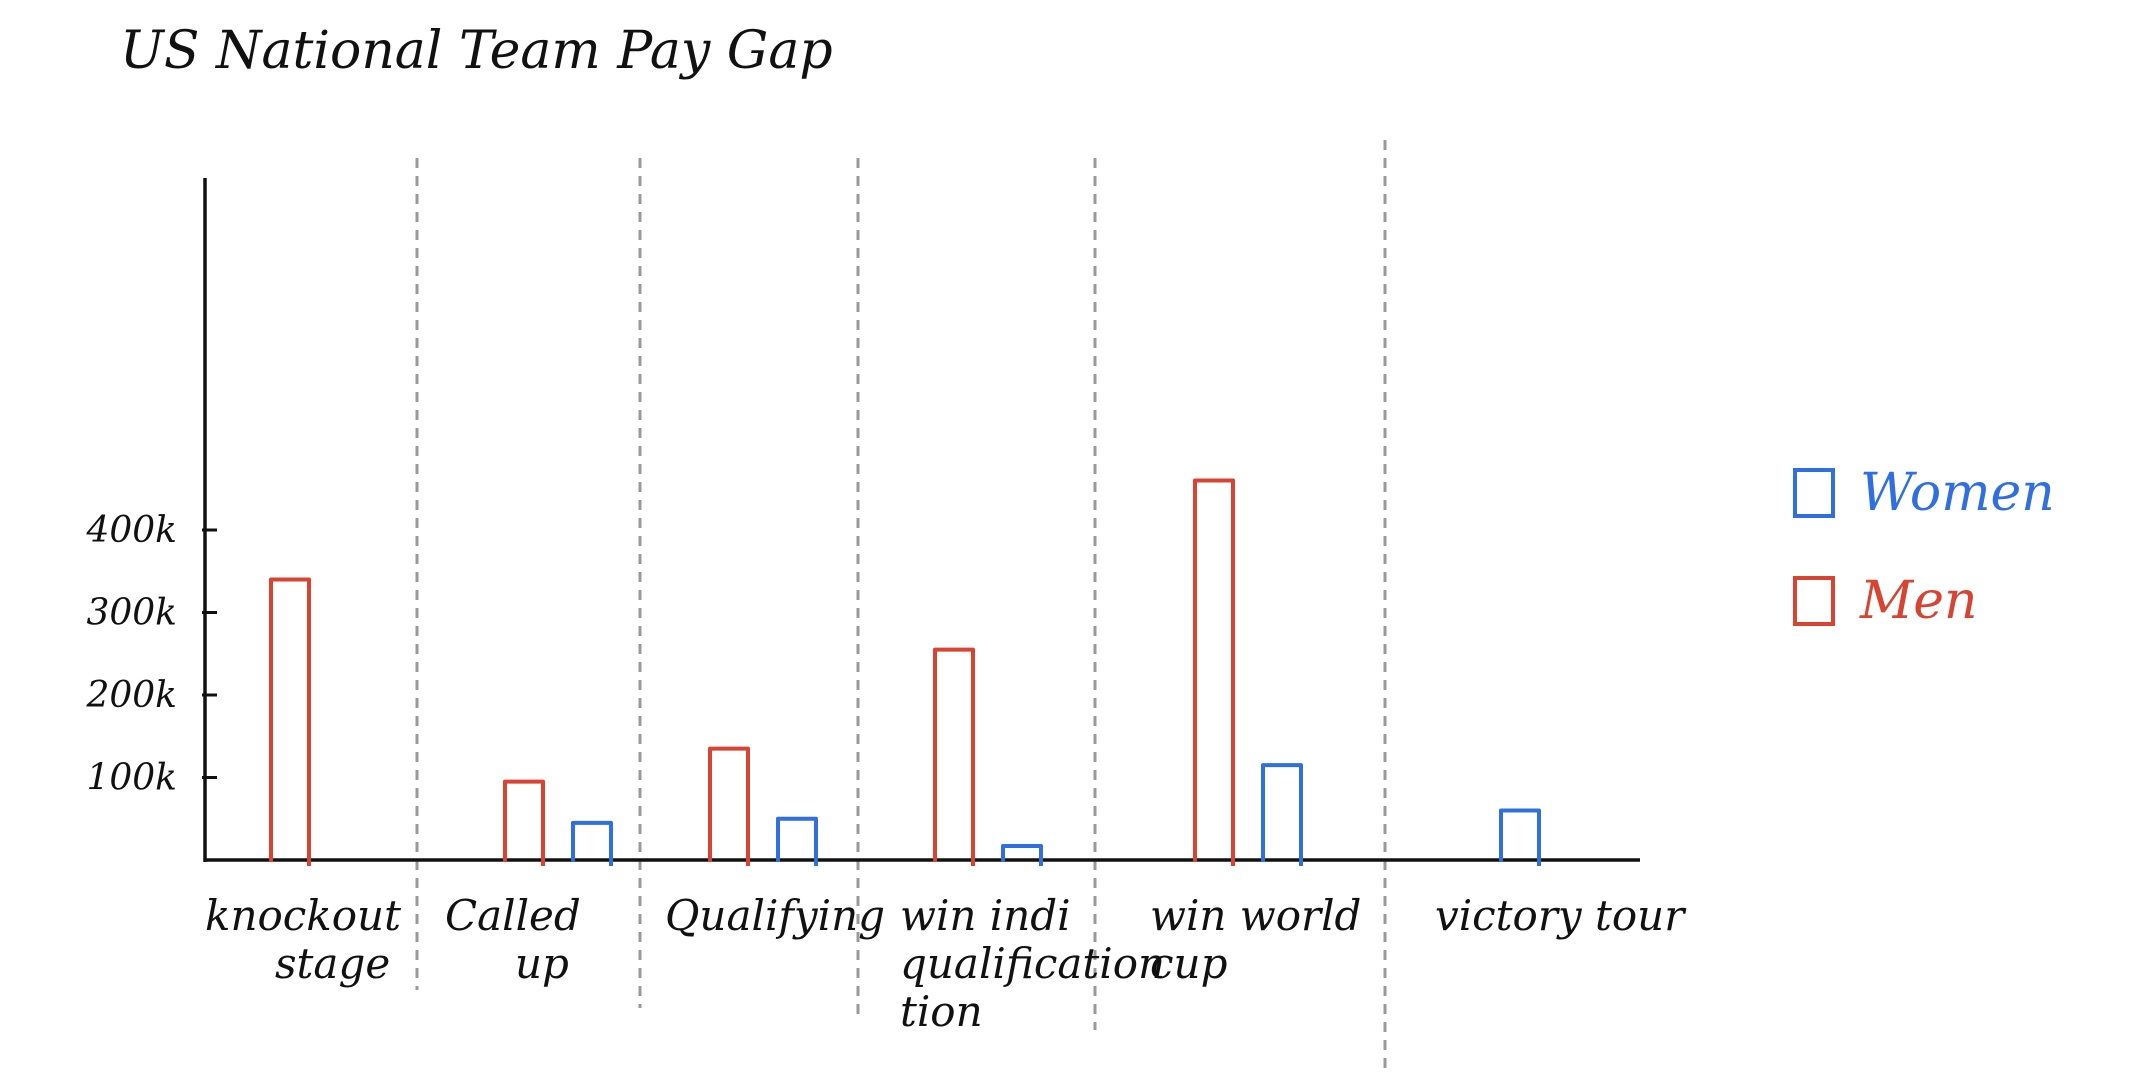  What do you see at coordinates (1255, 915) in the screenshot?
I see `x-category-label-line: win world` at bounding box center [1255, 915].